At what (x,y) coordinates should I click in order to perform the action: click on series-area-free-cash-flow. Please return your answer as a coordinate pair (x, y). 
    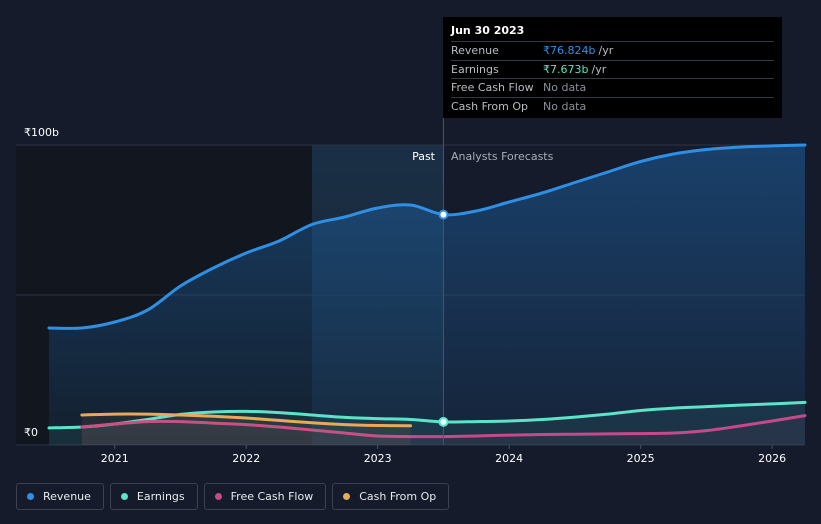
    Looking at the image, I should click on (443, 430).